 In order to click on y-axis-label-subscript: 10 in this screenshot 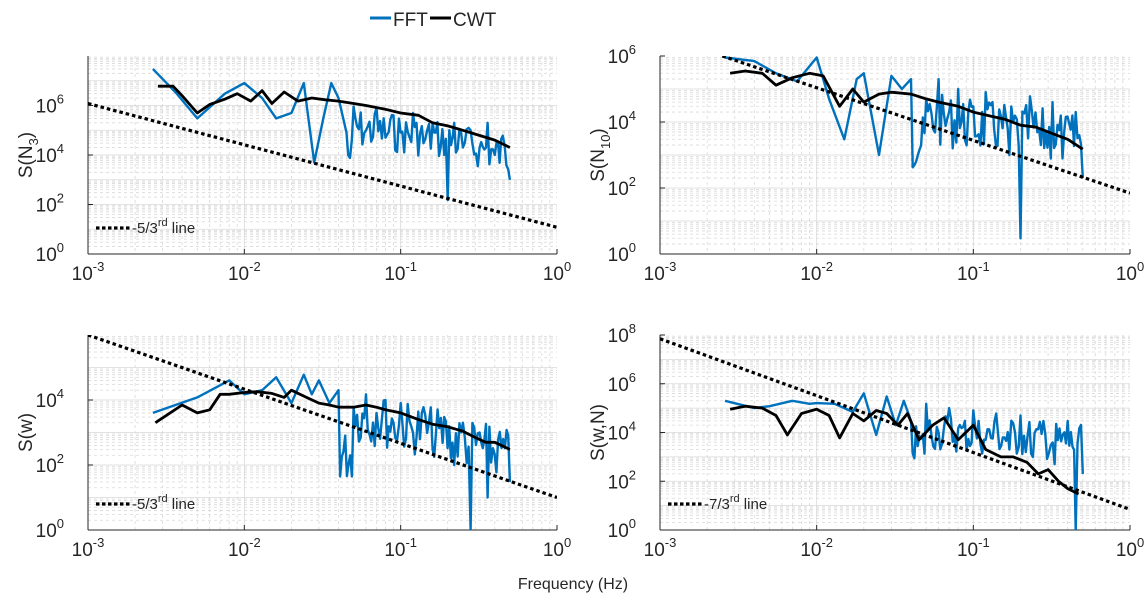, I will do `click(605, 142)`.